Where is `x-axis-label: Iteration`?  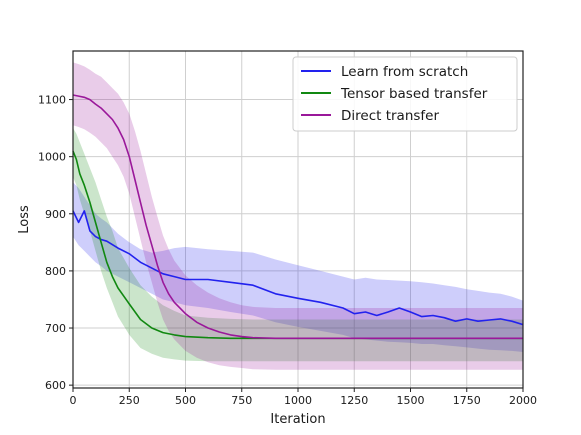
x-axis-label: Iteration is located at coordinates (297, 419).